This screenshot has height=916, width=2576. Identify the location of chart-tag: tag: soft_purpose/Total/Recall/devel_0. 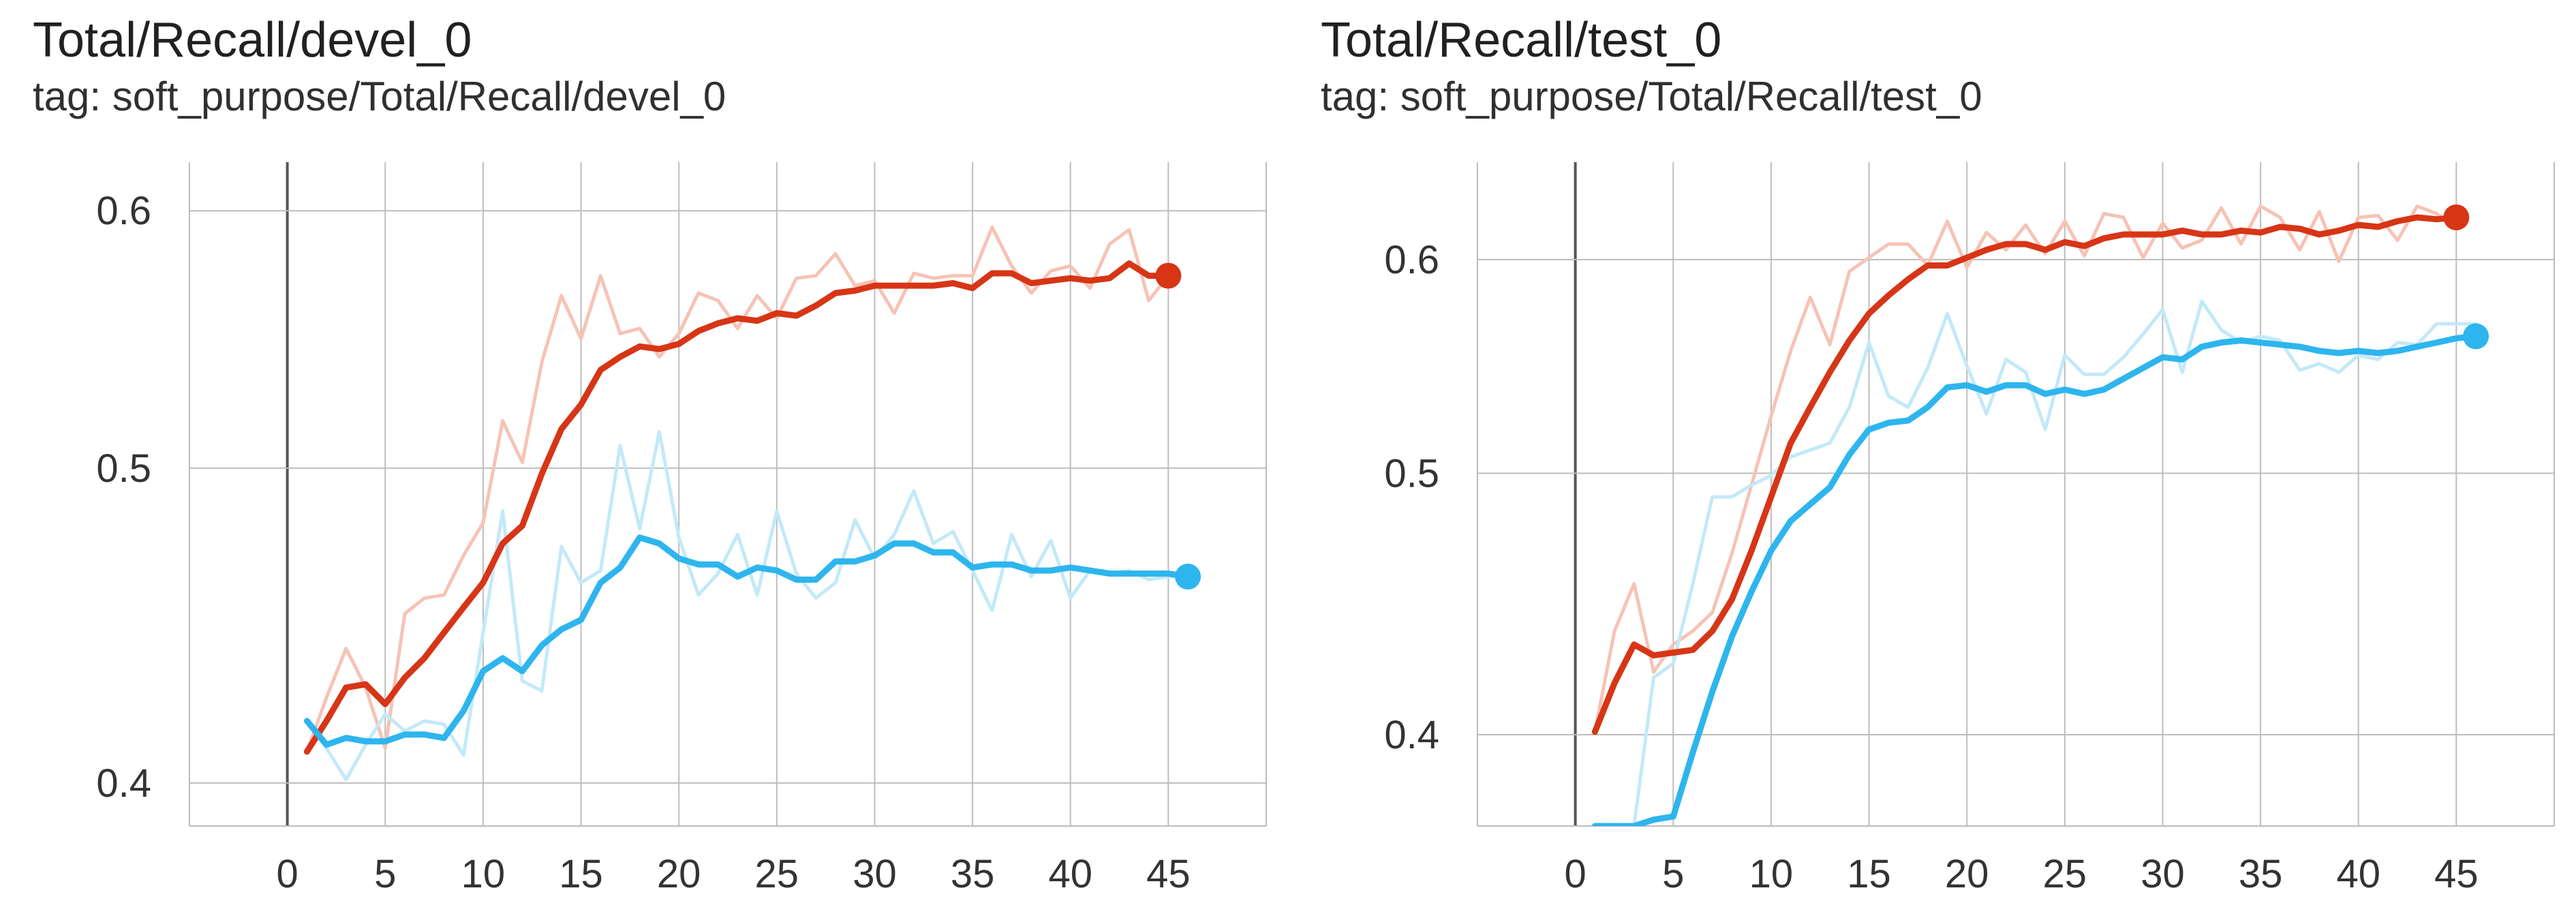
(379, 97).